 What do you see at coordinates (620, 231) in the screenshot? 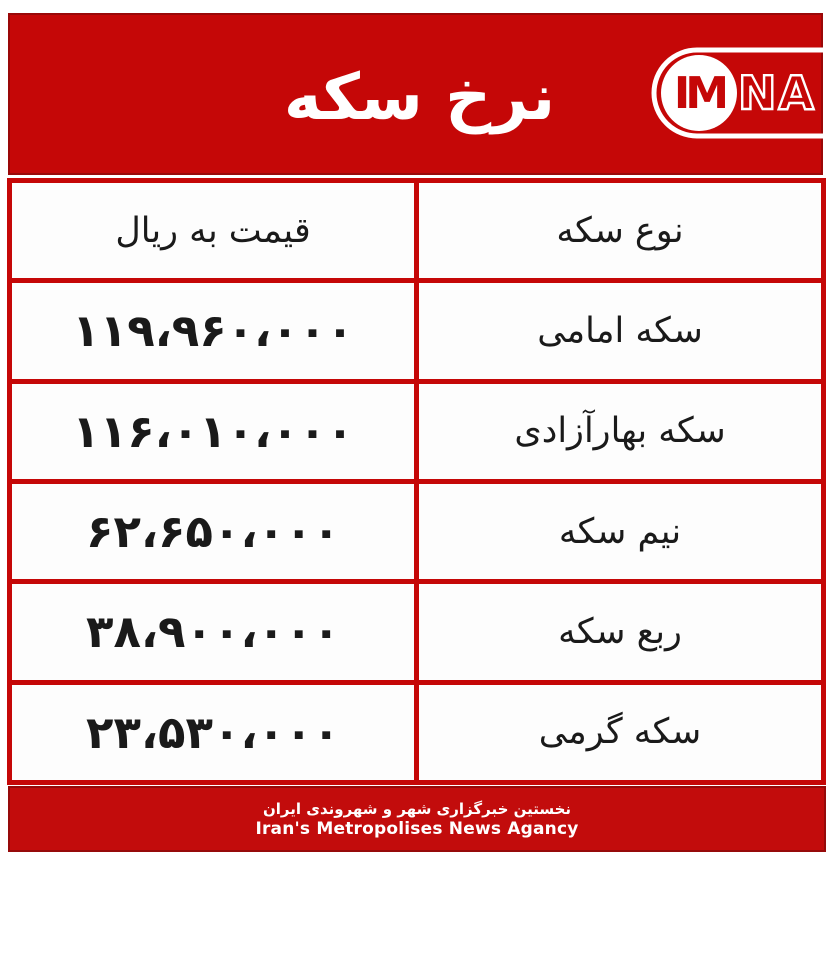
I see `column-header-coin-type: نوع سکه` at bounding box center [620, 231].